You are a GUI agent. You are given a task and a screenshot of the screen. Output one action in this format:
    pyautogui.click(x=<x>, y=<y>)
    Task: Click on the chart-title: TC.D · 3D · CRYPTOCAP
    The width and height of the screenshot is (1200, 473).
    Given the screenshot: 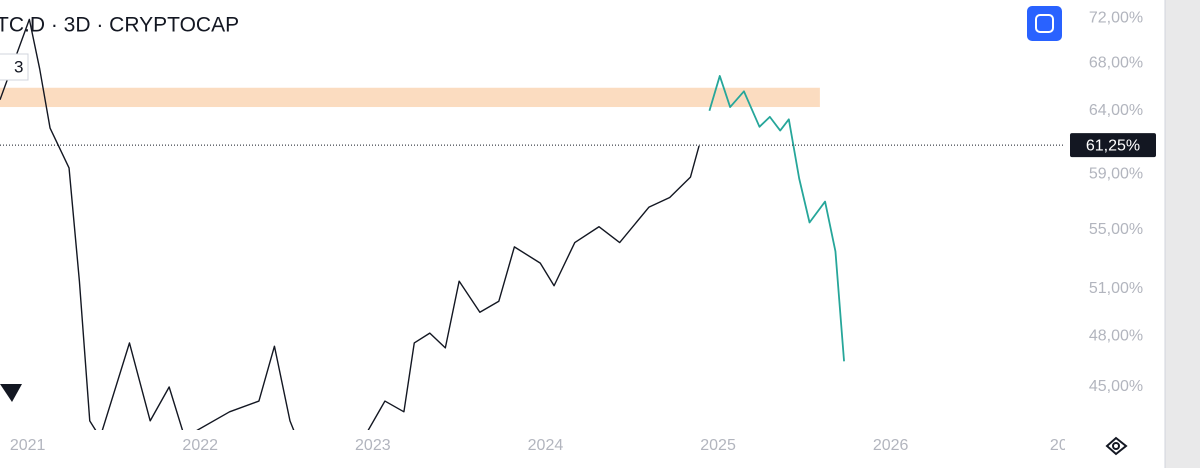 What is the action you would take?
    pyautogui.click(x=119, y=25)
    